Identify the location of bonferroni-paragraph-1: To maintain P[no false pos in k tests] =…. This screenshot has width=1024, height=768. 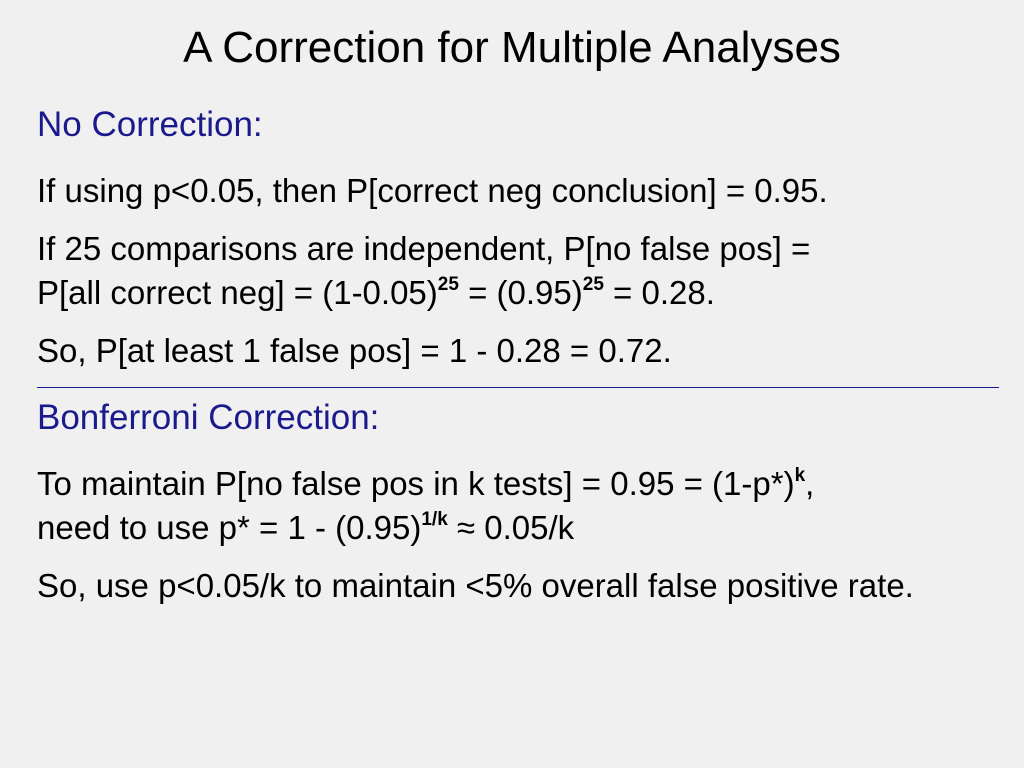
(524, 506).